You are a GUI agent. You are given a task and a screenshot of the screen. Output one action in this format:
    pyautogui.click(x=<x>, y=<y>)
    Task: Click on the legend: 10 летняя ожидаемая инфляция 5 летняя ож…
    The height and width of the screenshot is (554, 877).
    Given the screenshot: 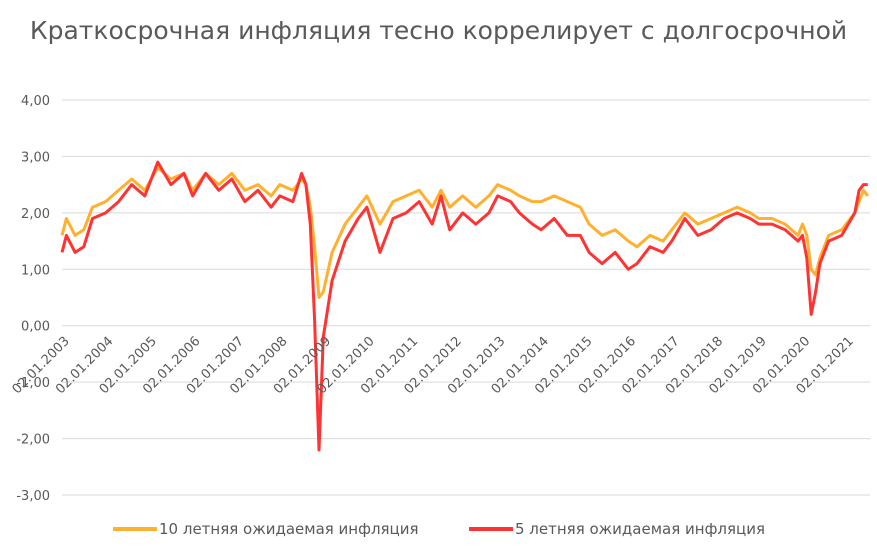 What is the action you would take?
    pyautogui.click(x=438, y=531)
    